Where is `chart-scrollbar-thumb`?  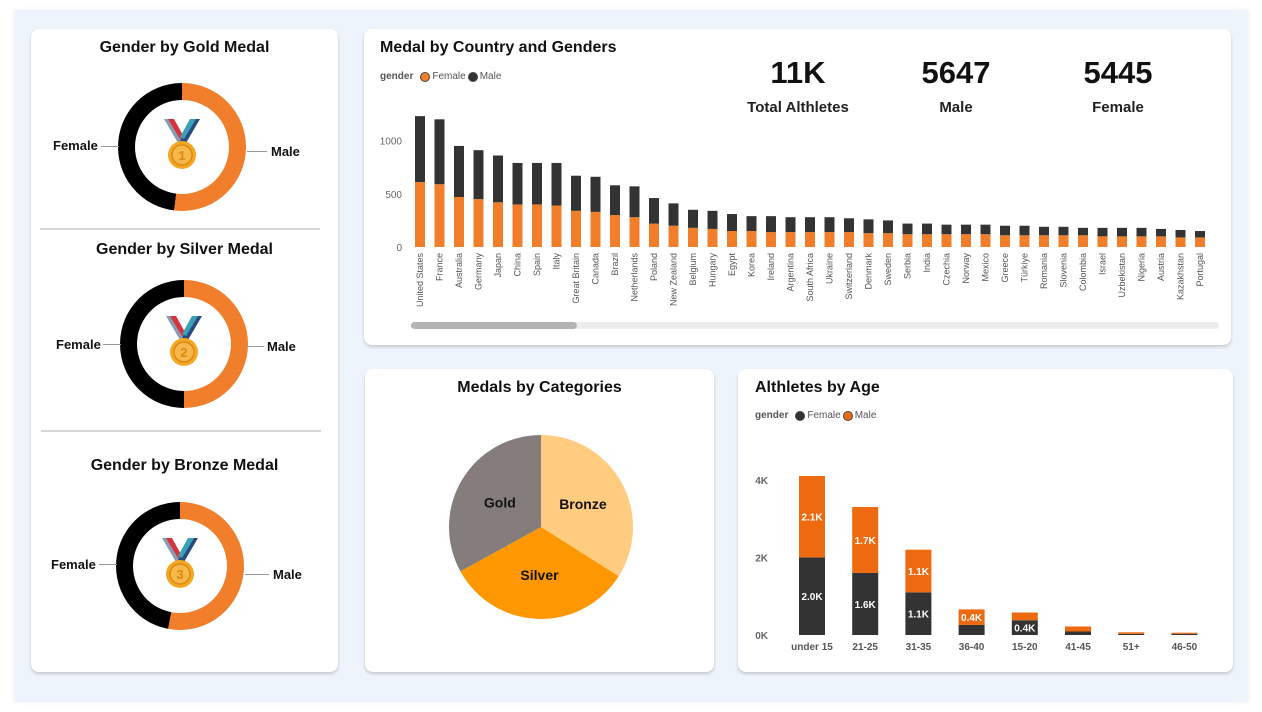
chart-scrollbar-thumb is located at coordinates (494, 325).